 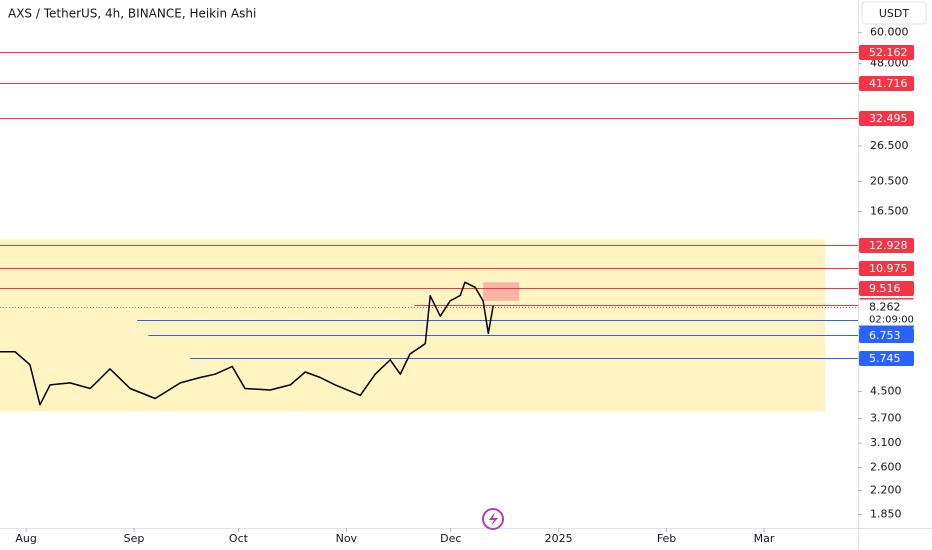 What do you see at coordinates (764, 538) in the screenshot?
I see `x-tick-label: Mar` at bounding box center [764, 538].